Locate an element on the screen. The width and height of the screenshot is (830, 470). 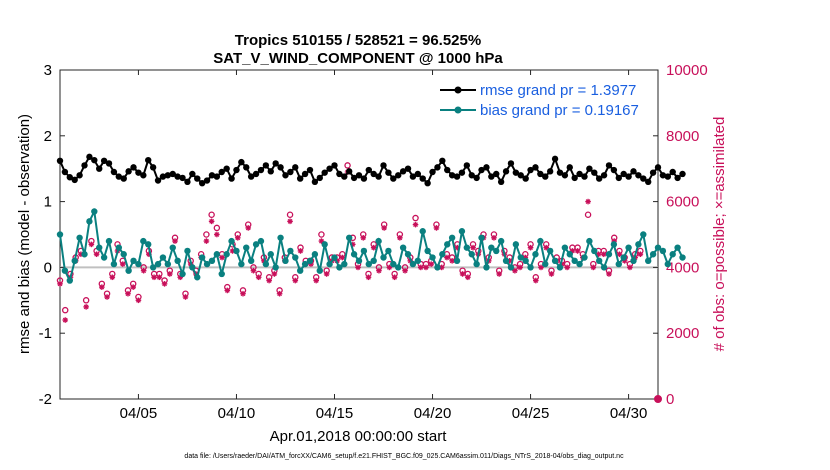
x-tick-label: 04/10 is located at coordinates (237, 413).